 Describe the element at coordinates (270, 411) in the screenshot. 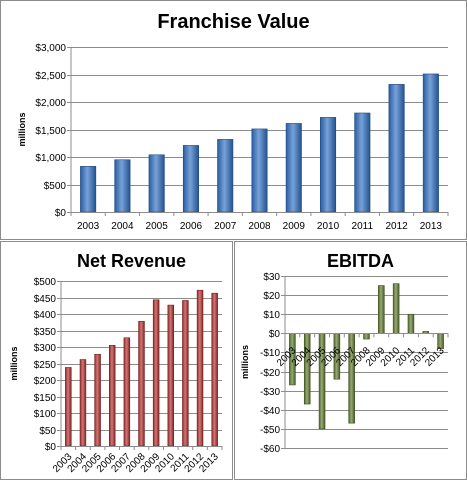

I see `y-tick-label: -$40` at that location.